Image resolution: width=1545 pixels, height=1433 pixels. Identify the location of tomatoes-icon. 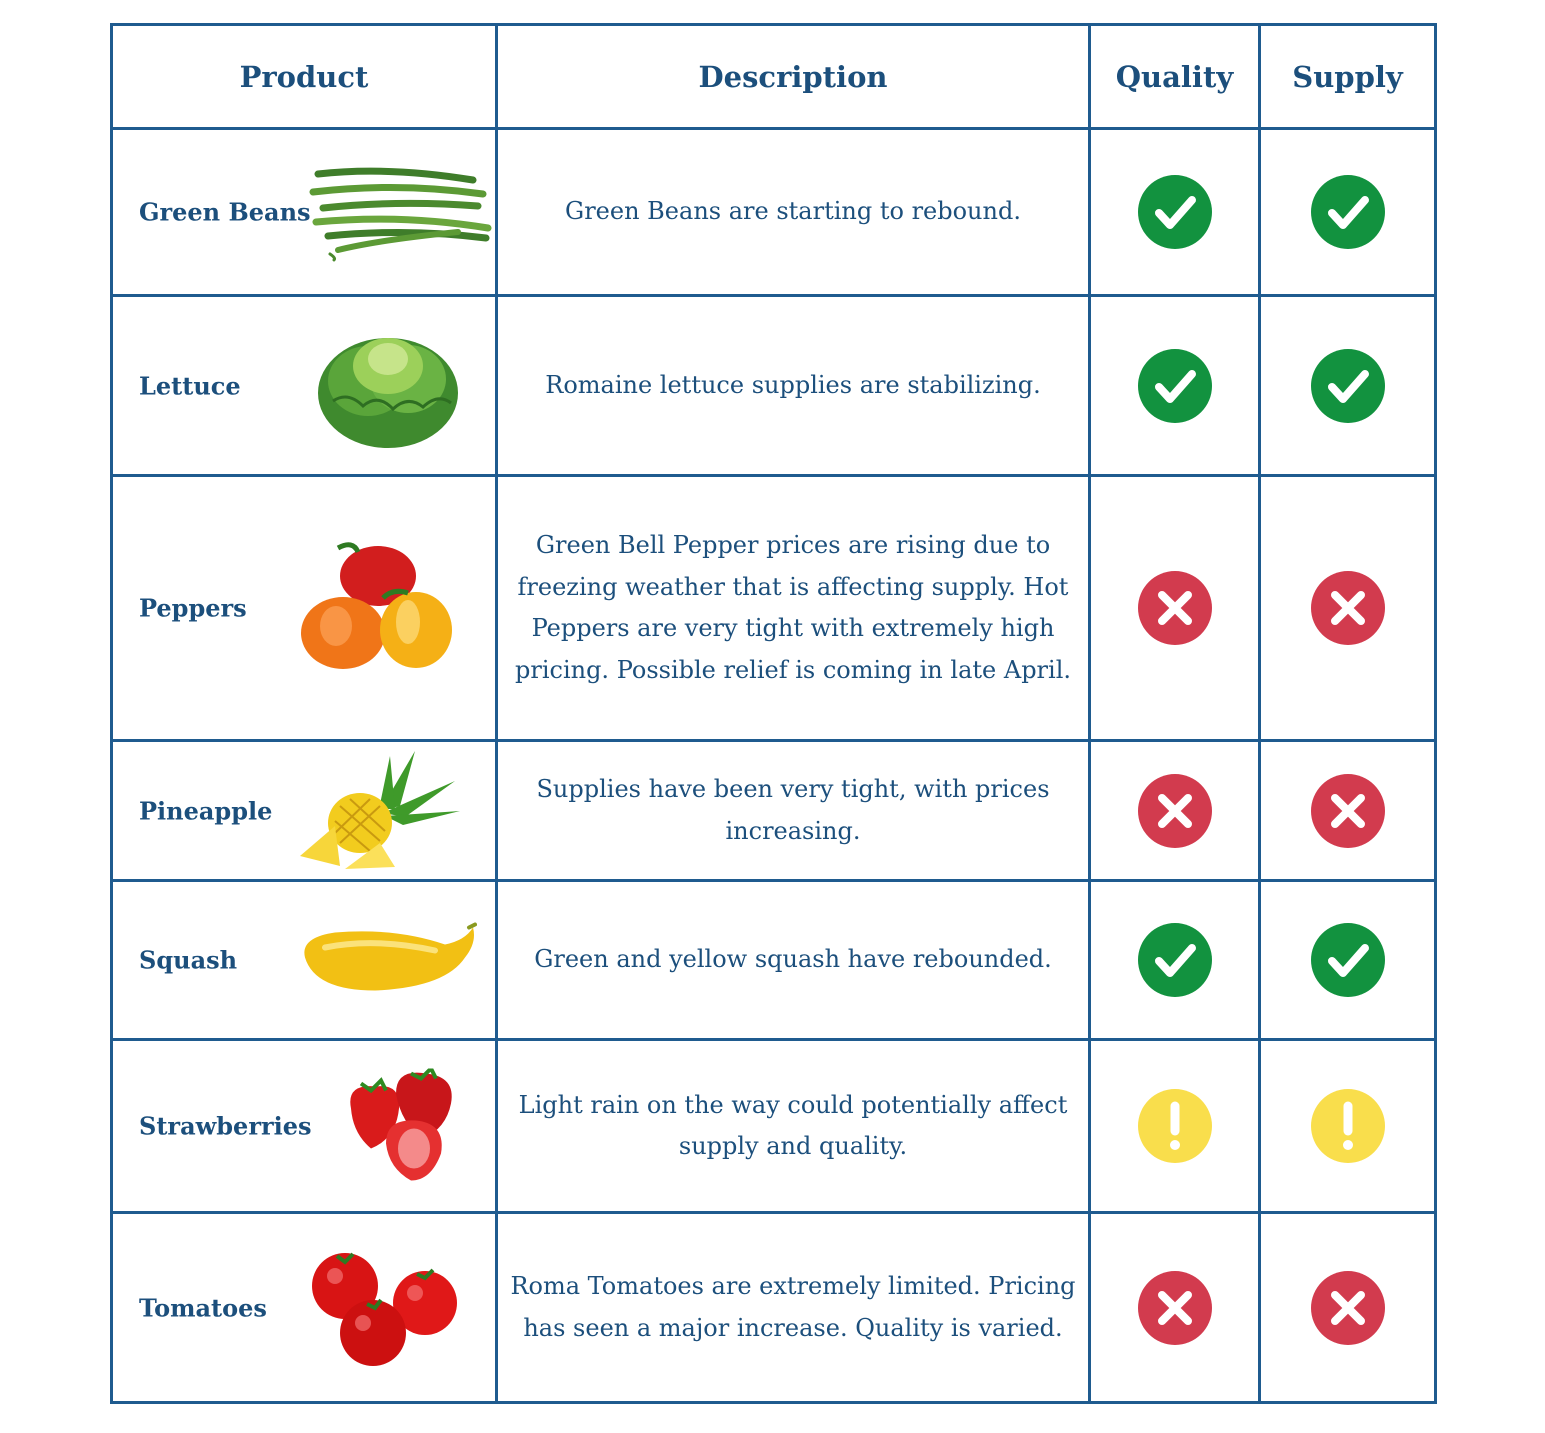
(384, 1309).